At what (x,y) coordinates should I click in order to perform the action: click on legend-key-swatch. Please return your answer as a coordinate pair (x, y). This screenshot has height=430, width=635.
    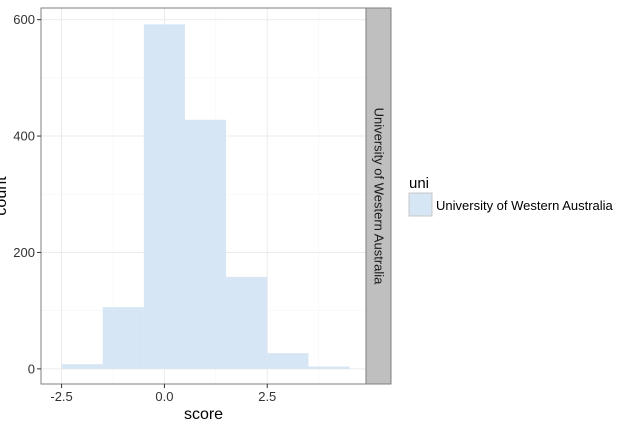
    Looking at the image, I should click on (420, 204).